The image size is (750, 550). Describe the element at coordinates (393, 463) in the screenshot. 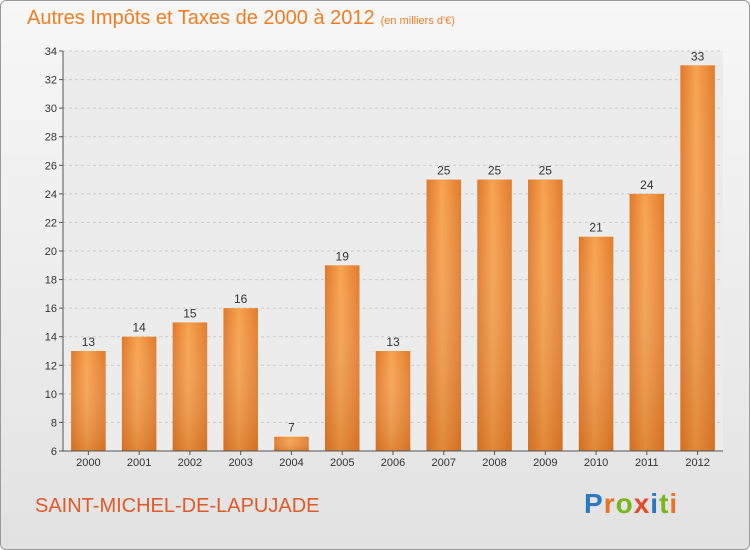

I see `x-tick-label: 2006` at that location.